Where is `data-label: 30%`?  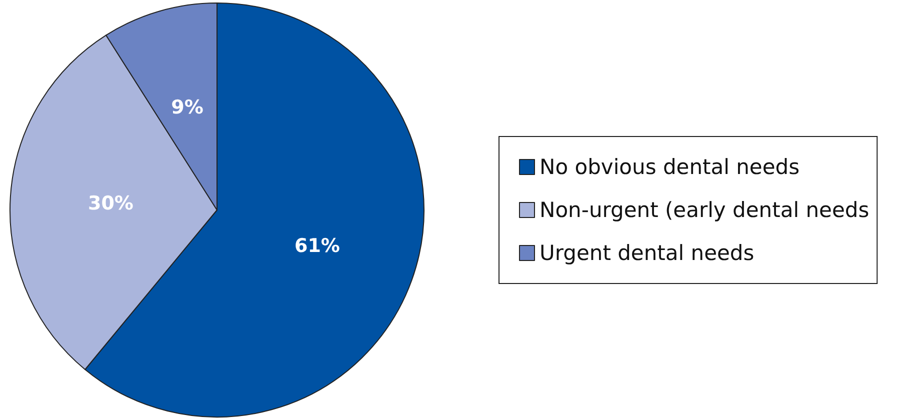
data-label: 30% is located at coordinates (111, 203).